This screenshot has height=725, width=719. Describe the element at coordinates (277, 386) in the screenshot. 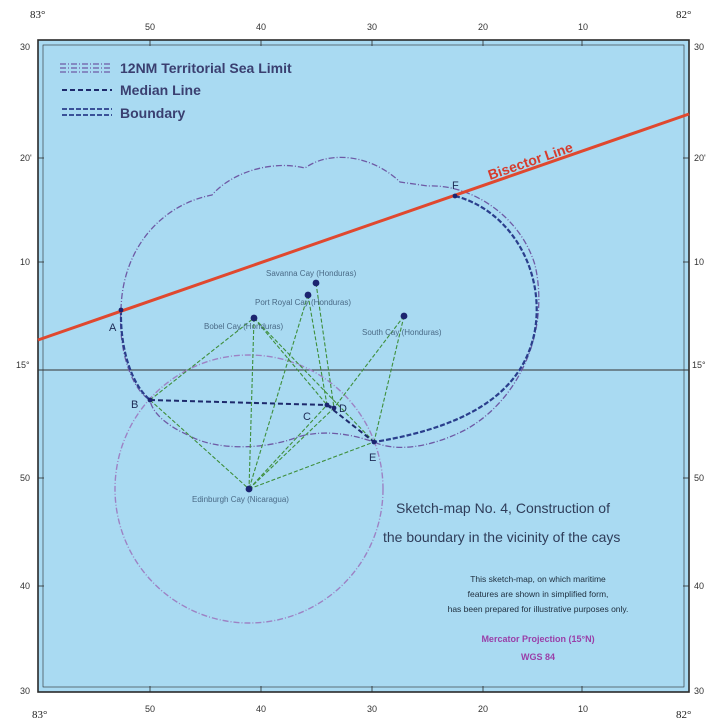

I see `construction-lines` at that location.